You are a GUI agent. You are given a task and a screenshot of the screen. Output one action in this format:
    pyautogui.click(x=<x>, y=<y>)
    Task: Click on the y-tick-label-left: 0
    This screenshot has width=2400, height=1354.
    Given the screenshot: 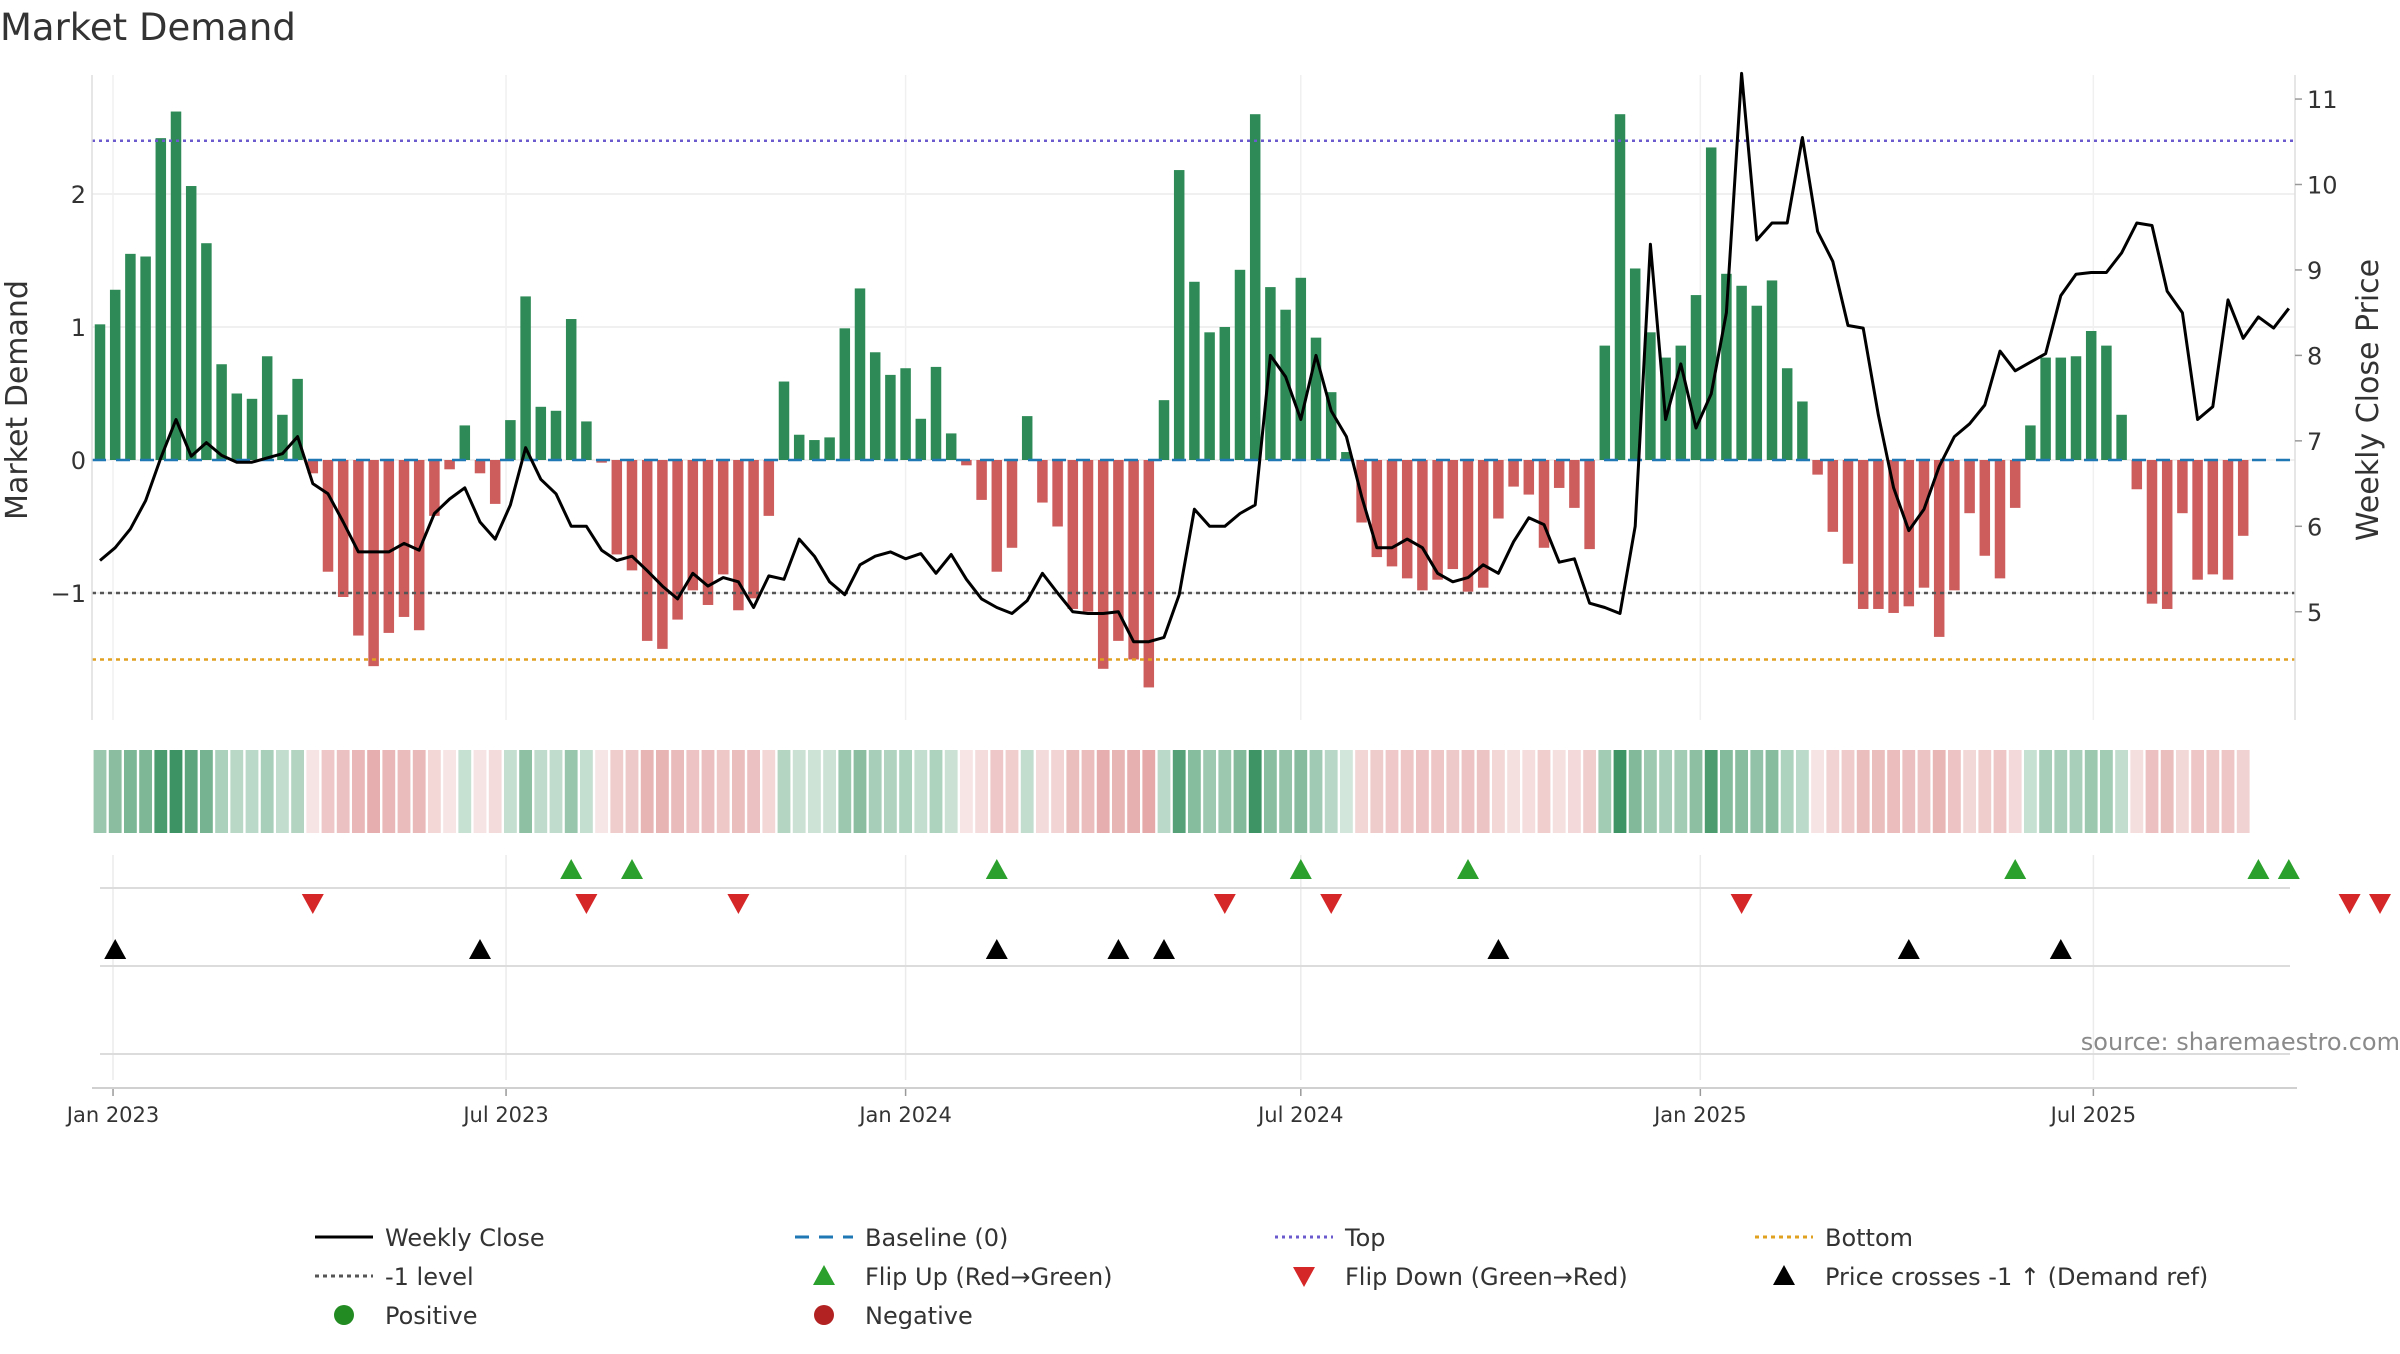 What is the action you would take?
    pyautogui.click(x=78, y=461)
    